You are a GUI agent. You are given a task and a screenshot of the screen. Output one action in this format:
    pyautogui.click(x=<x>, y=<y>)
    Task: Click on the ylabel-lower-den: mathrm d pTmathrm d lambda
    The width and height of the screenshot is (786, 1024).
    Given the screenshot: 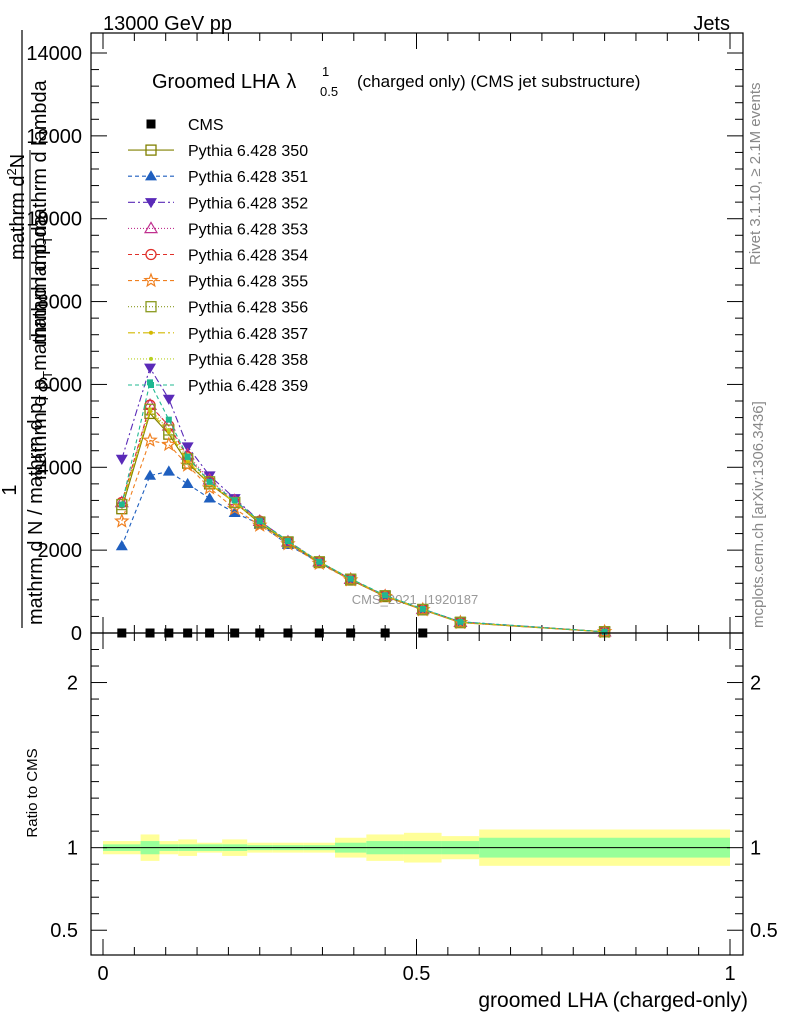 What is the action you would take?
    pyautogui.click(x=42, y=347)
    